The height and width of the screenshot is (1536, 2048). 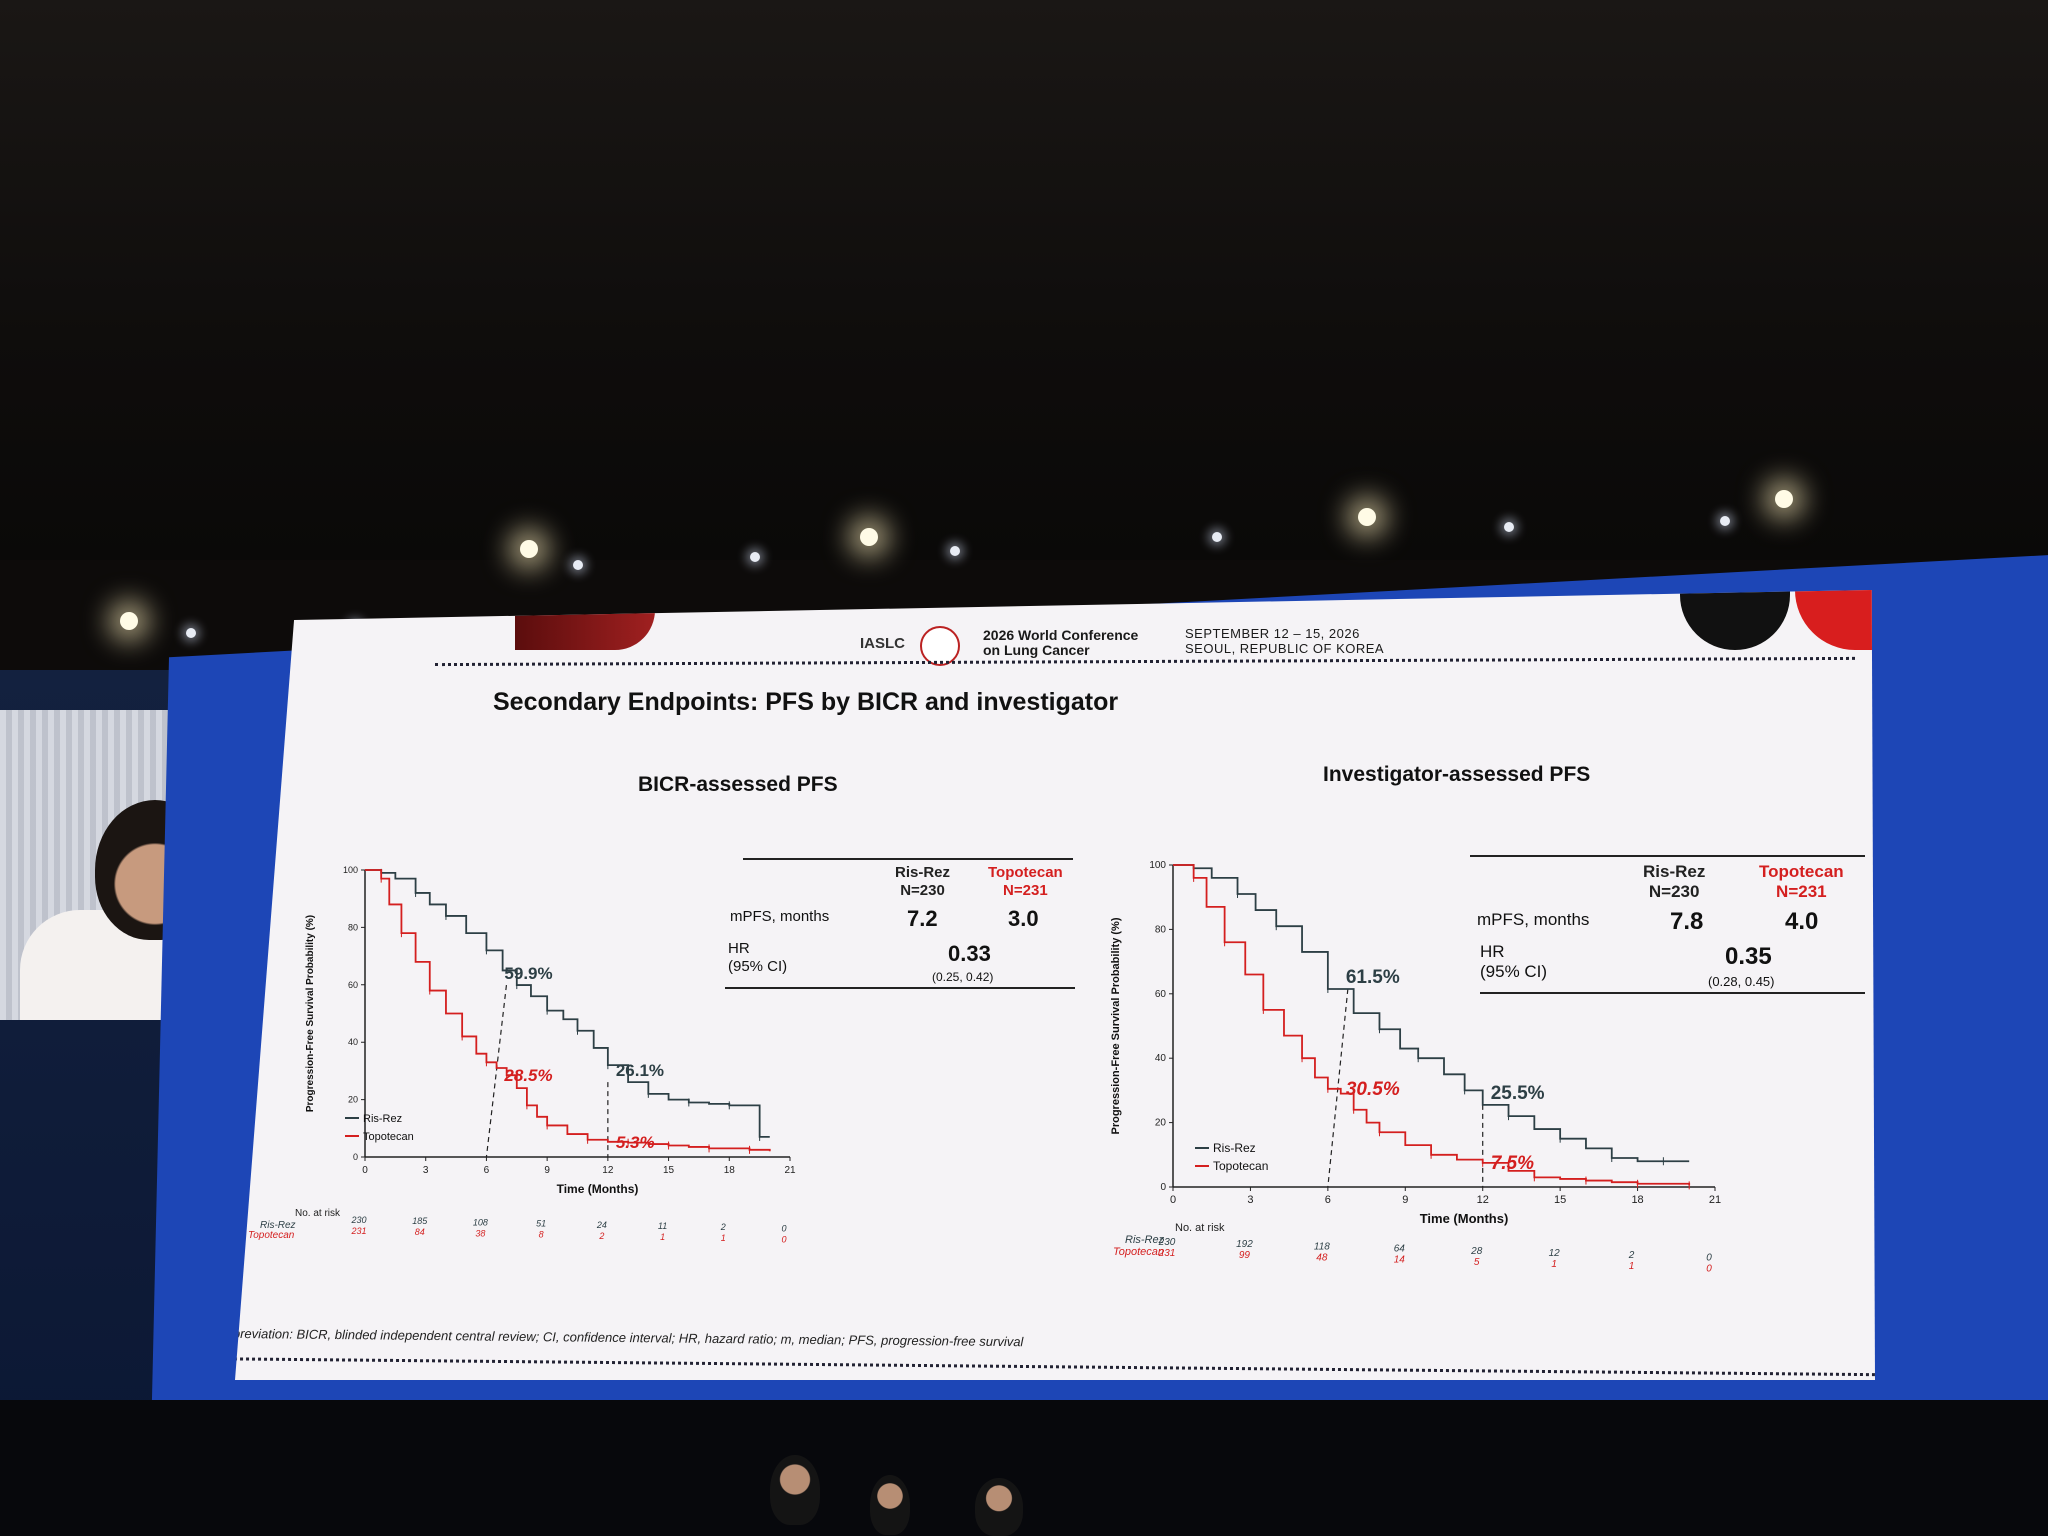 What do you see at coordinates (1637, 1200) in the screenshot?
I see `chart2-x-tick-label: 18` at bounding box center [1637, 1200].